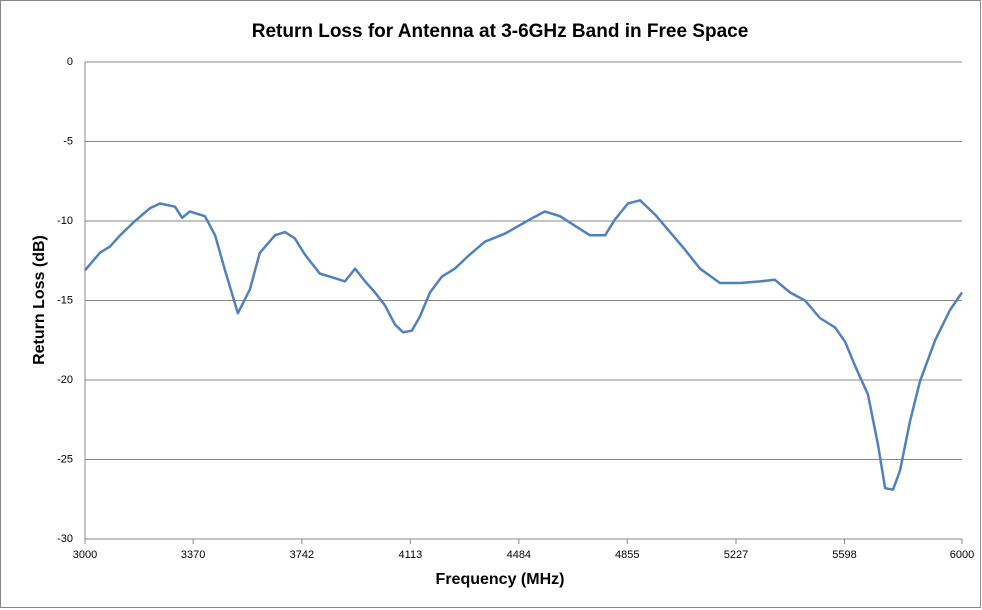  Describe the element at coordinates (844, 555) in the screenshot. I see `x-tick-label: 5598` at that location.